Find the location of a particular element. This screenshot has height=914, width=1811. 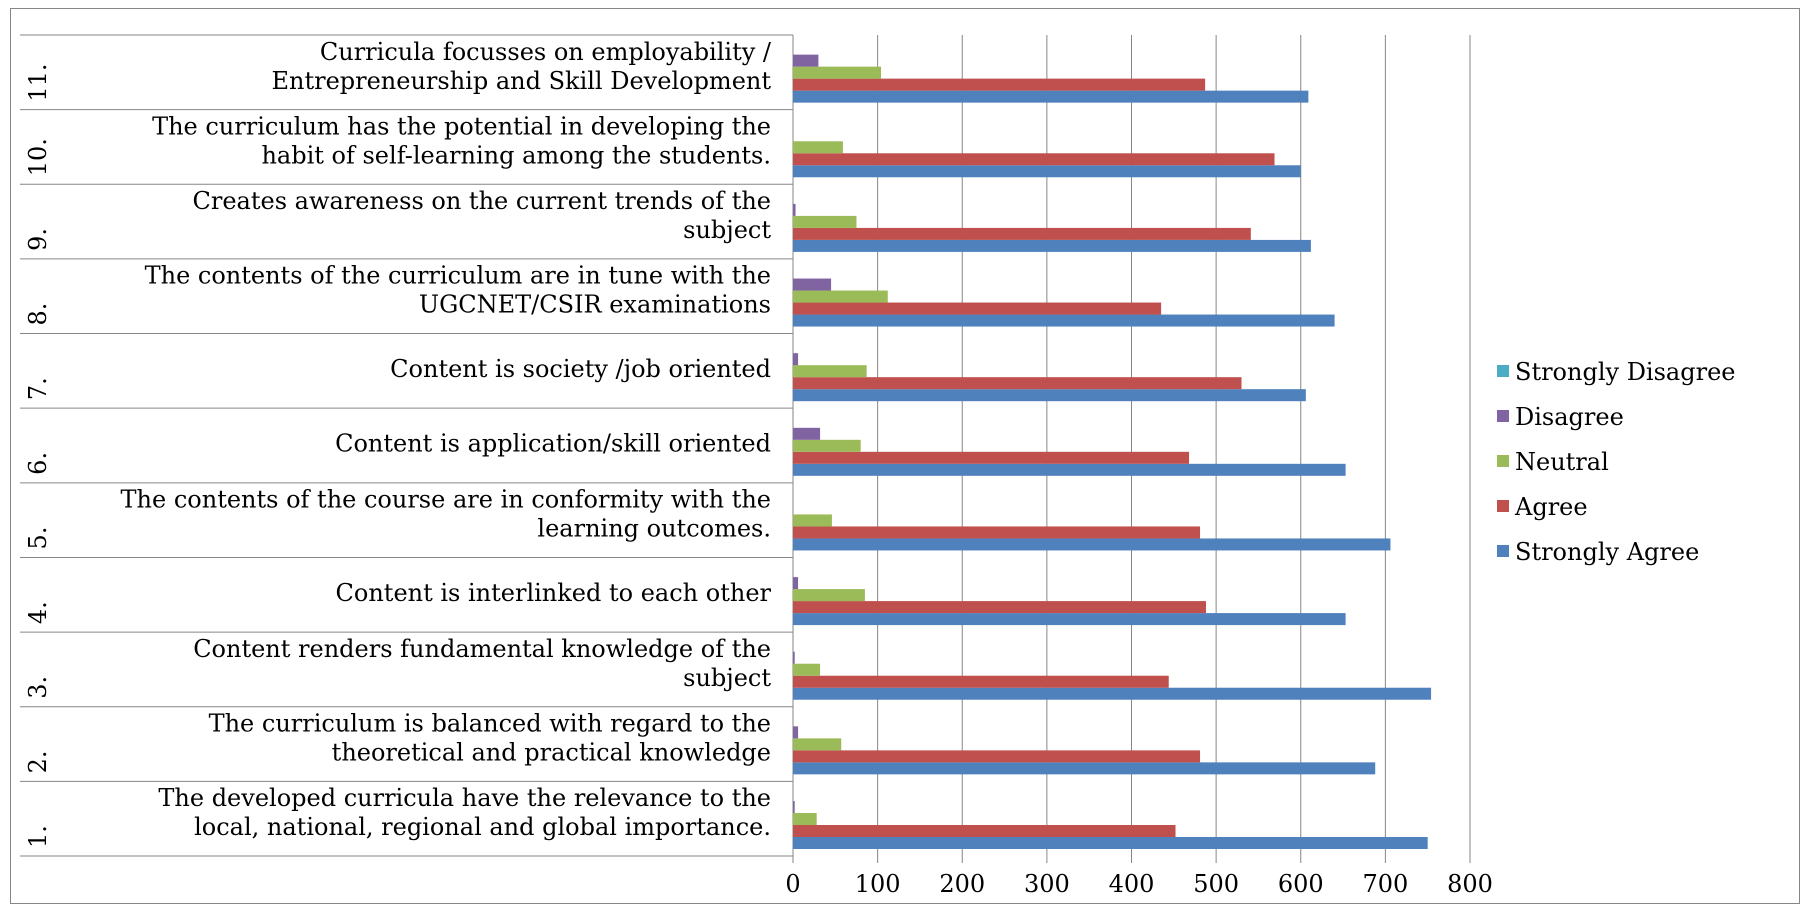

category-label-11-line-1: Curricula focusses on employability / is located at coordinates (546, 52).